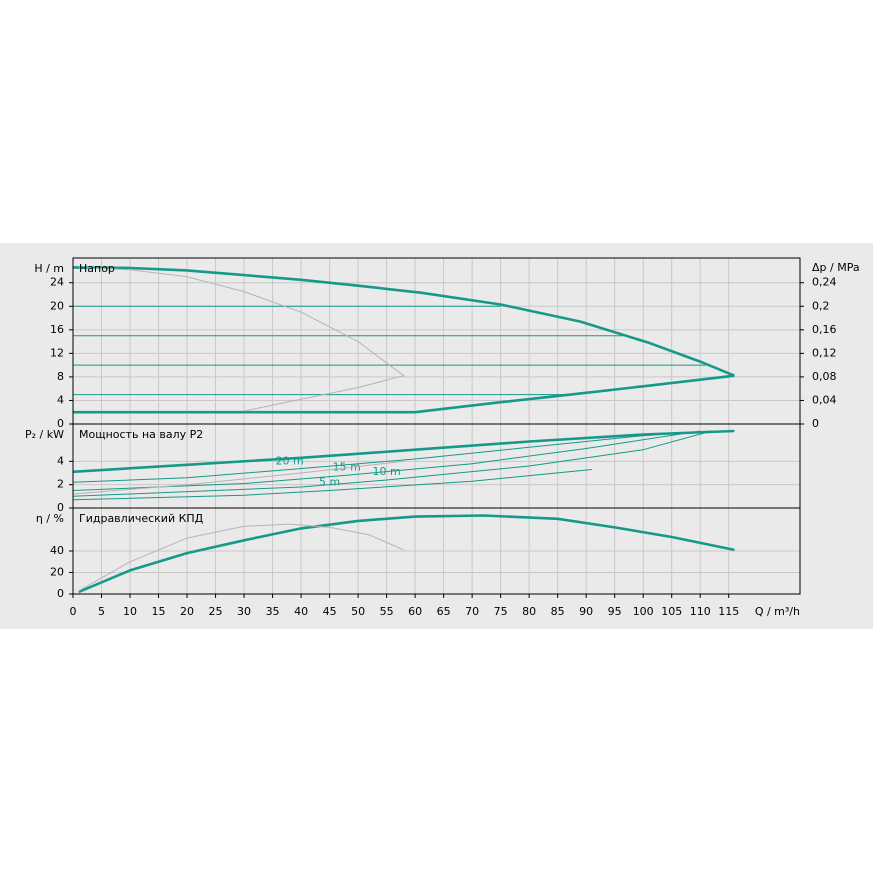 Image resolution: width=873 pixels, height=873 pixels. I want to click on x-tick-label: 55, so click(387, 611).